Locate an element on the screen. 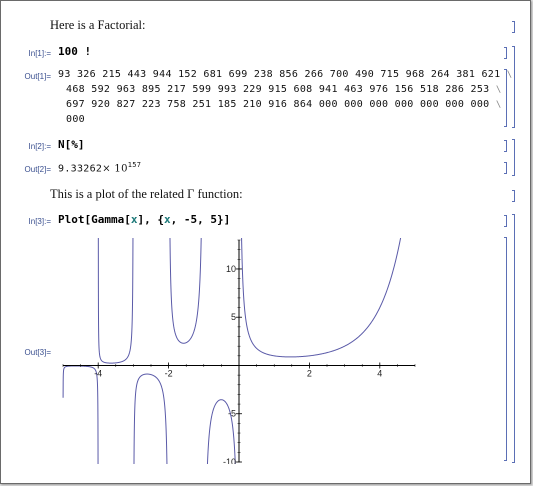 This screenshot has height=486, width=533. y-tick-label: -10 is located at coordinates (229, 460).